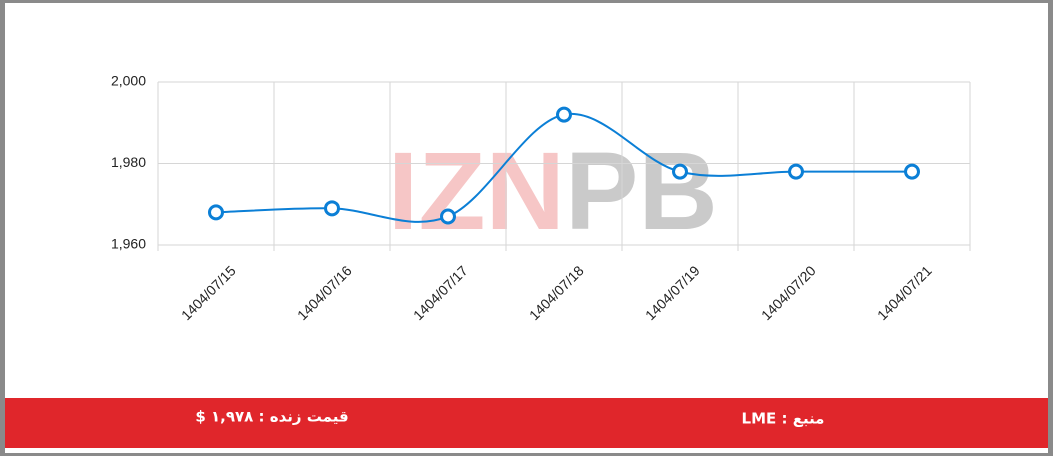 The width and height of the screenshot is (1053, 456). What do you see at coordinates (783, 419) in the screenshot?
I see `source: منبع : LME` at bounding box center [783, 419].